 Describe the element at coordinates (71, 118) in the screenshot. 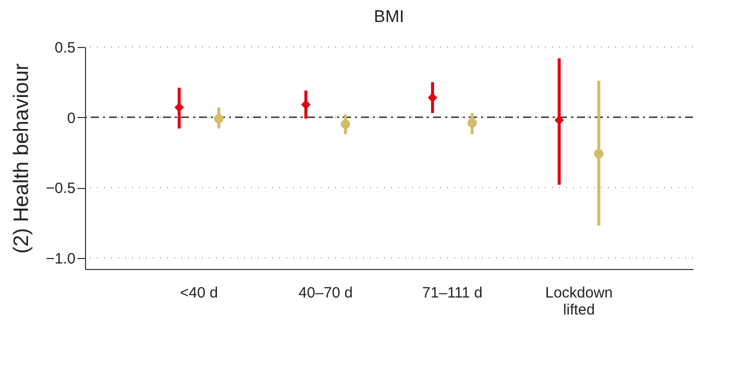

I see `y-tick-label: 0` at that location.